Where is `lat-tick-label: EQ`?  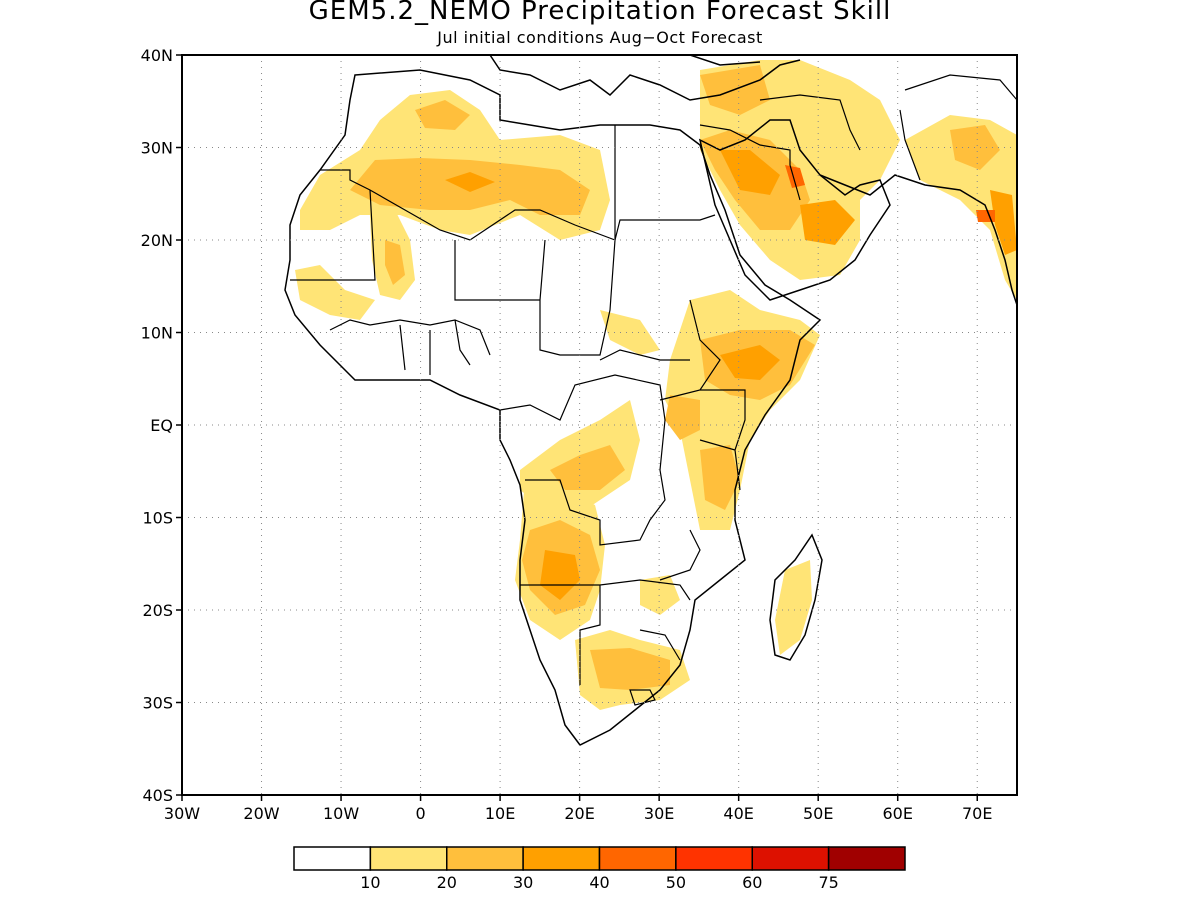 lat-tick-label: EQ is located at coordinates (161, 425).